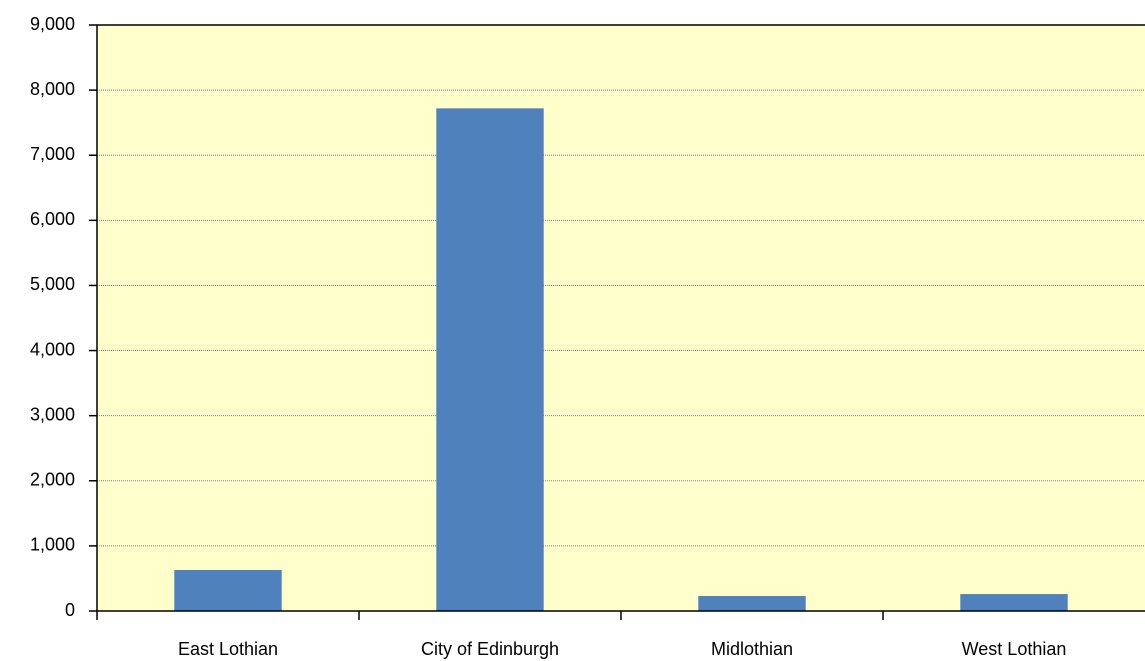 The image size is (1145, 661). What do you see at coordinates (228, 649) in the screenshot?
I see `x-tick-label: East Lothian` at bounding box center [228, 649].